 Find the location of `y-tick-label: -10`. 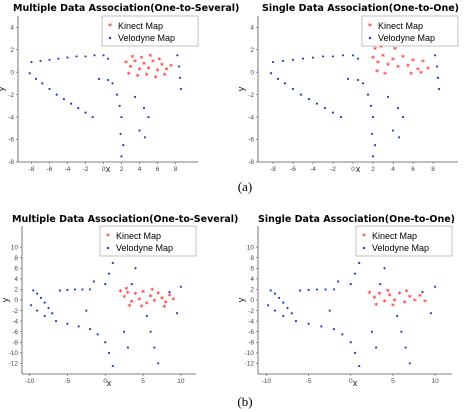

y-tick-label: -10 is located at coordinates (250, 353).